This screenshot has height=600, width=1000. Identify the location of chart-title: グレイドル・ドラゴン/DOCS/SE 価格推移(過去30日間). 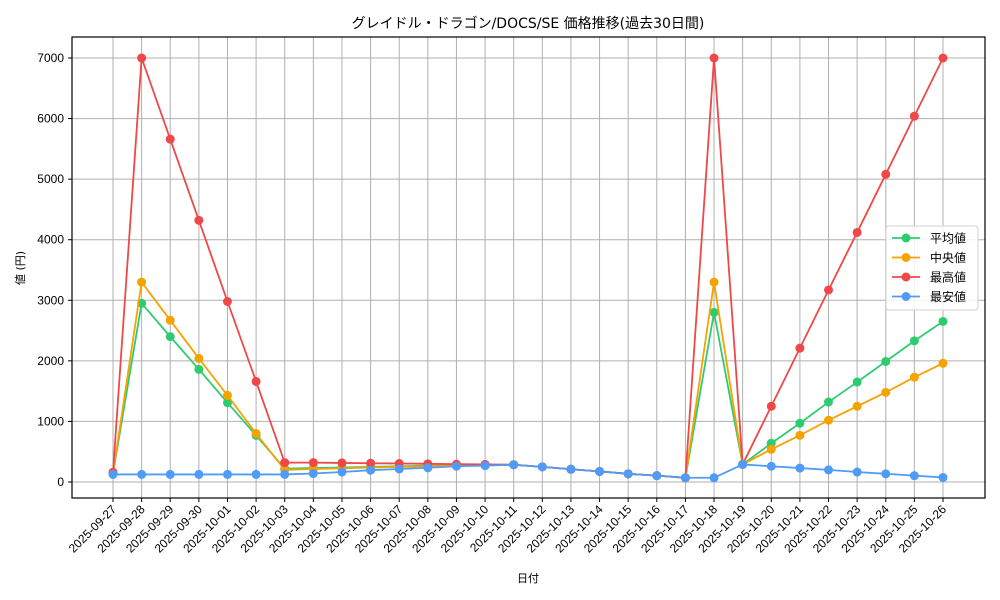
(528, 23).